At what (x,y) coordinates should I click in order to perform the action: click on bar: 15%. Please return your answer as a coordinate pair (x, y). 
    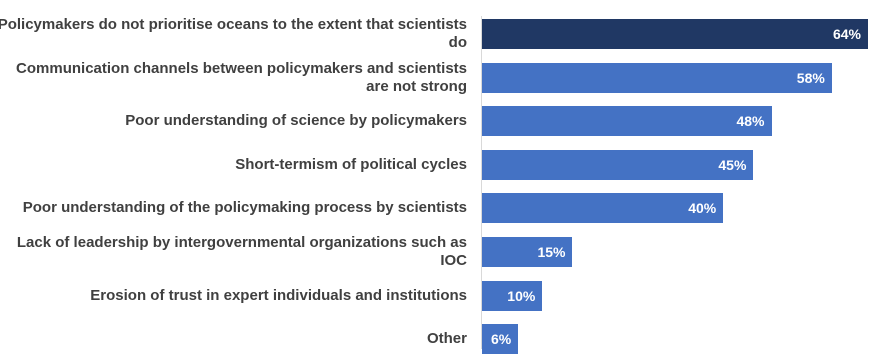
    Looking at the image, I should click on (527, 252).